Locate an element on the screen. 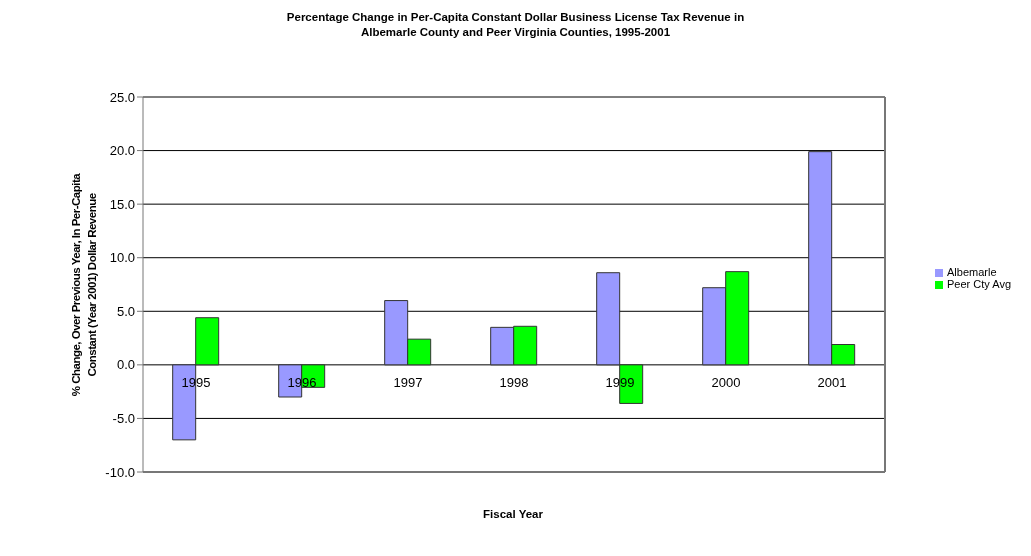  y-tick-label: 0.0 is located at coordinates (125, 365).